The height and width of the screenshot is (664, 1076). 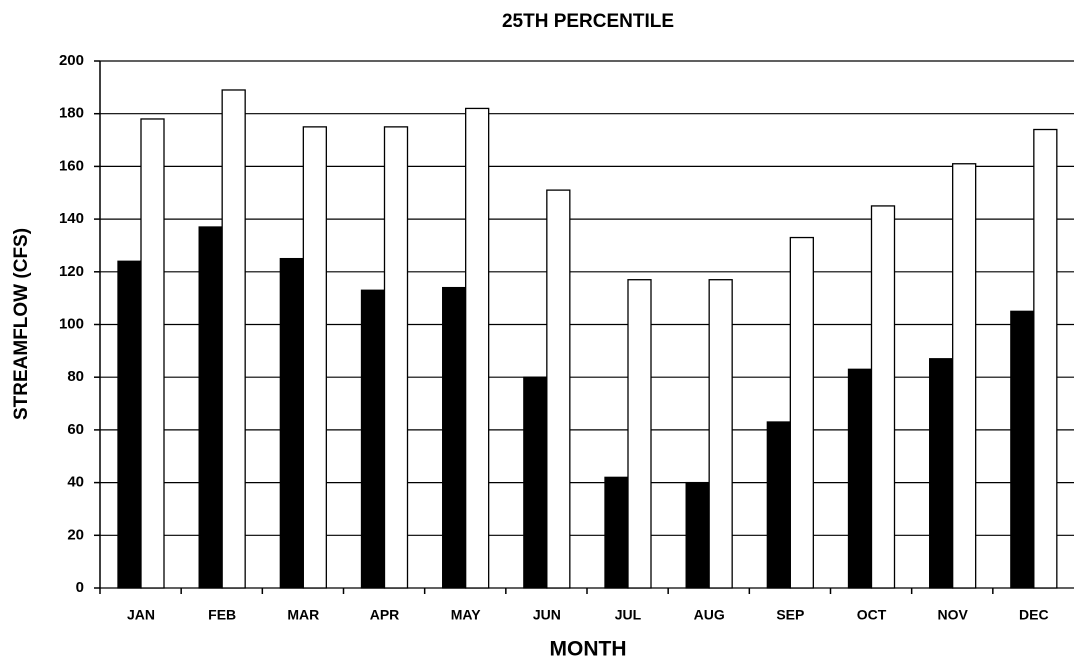 I want to click on x-tick-label: APR, so click(x=385, y=615).